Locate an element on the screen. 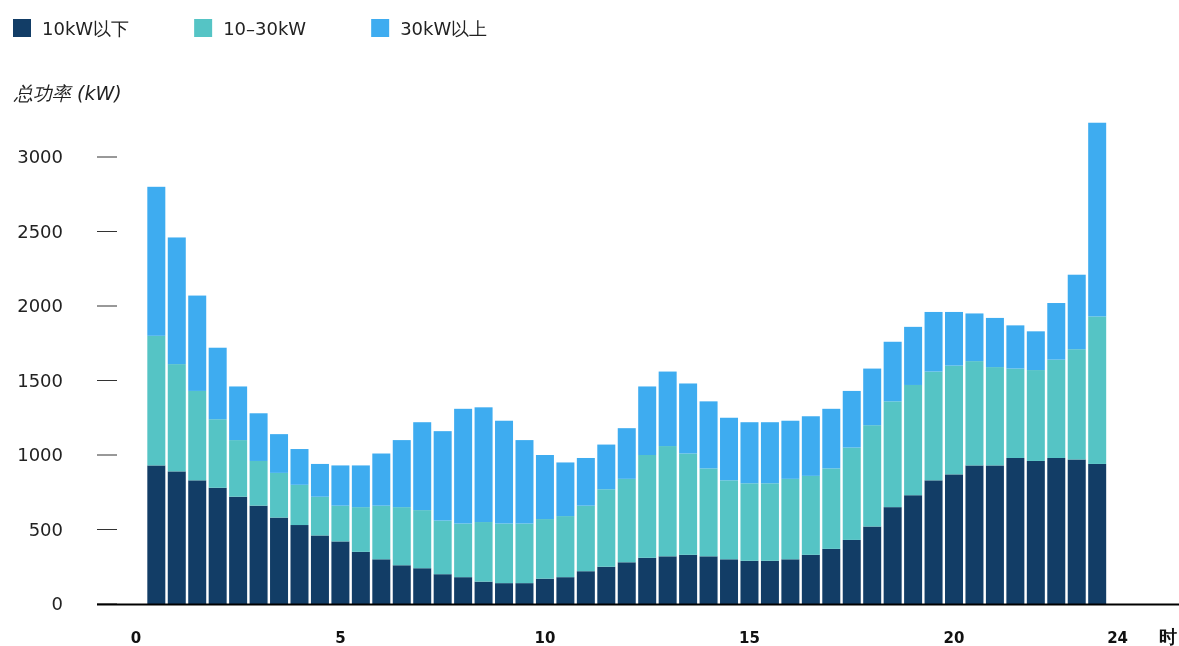 The image size is (1179, 646). x-axis-title: 时 is located at coordinates (1168, 636).